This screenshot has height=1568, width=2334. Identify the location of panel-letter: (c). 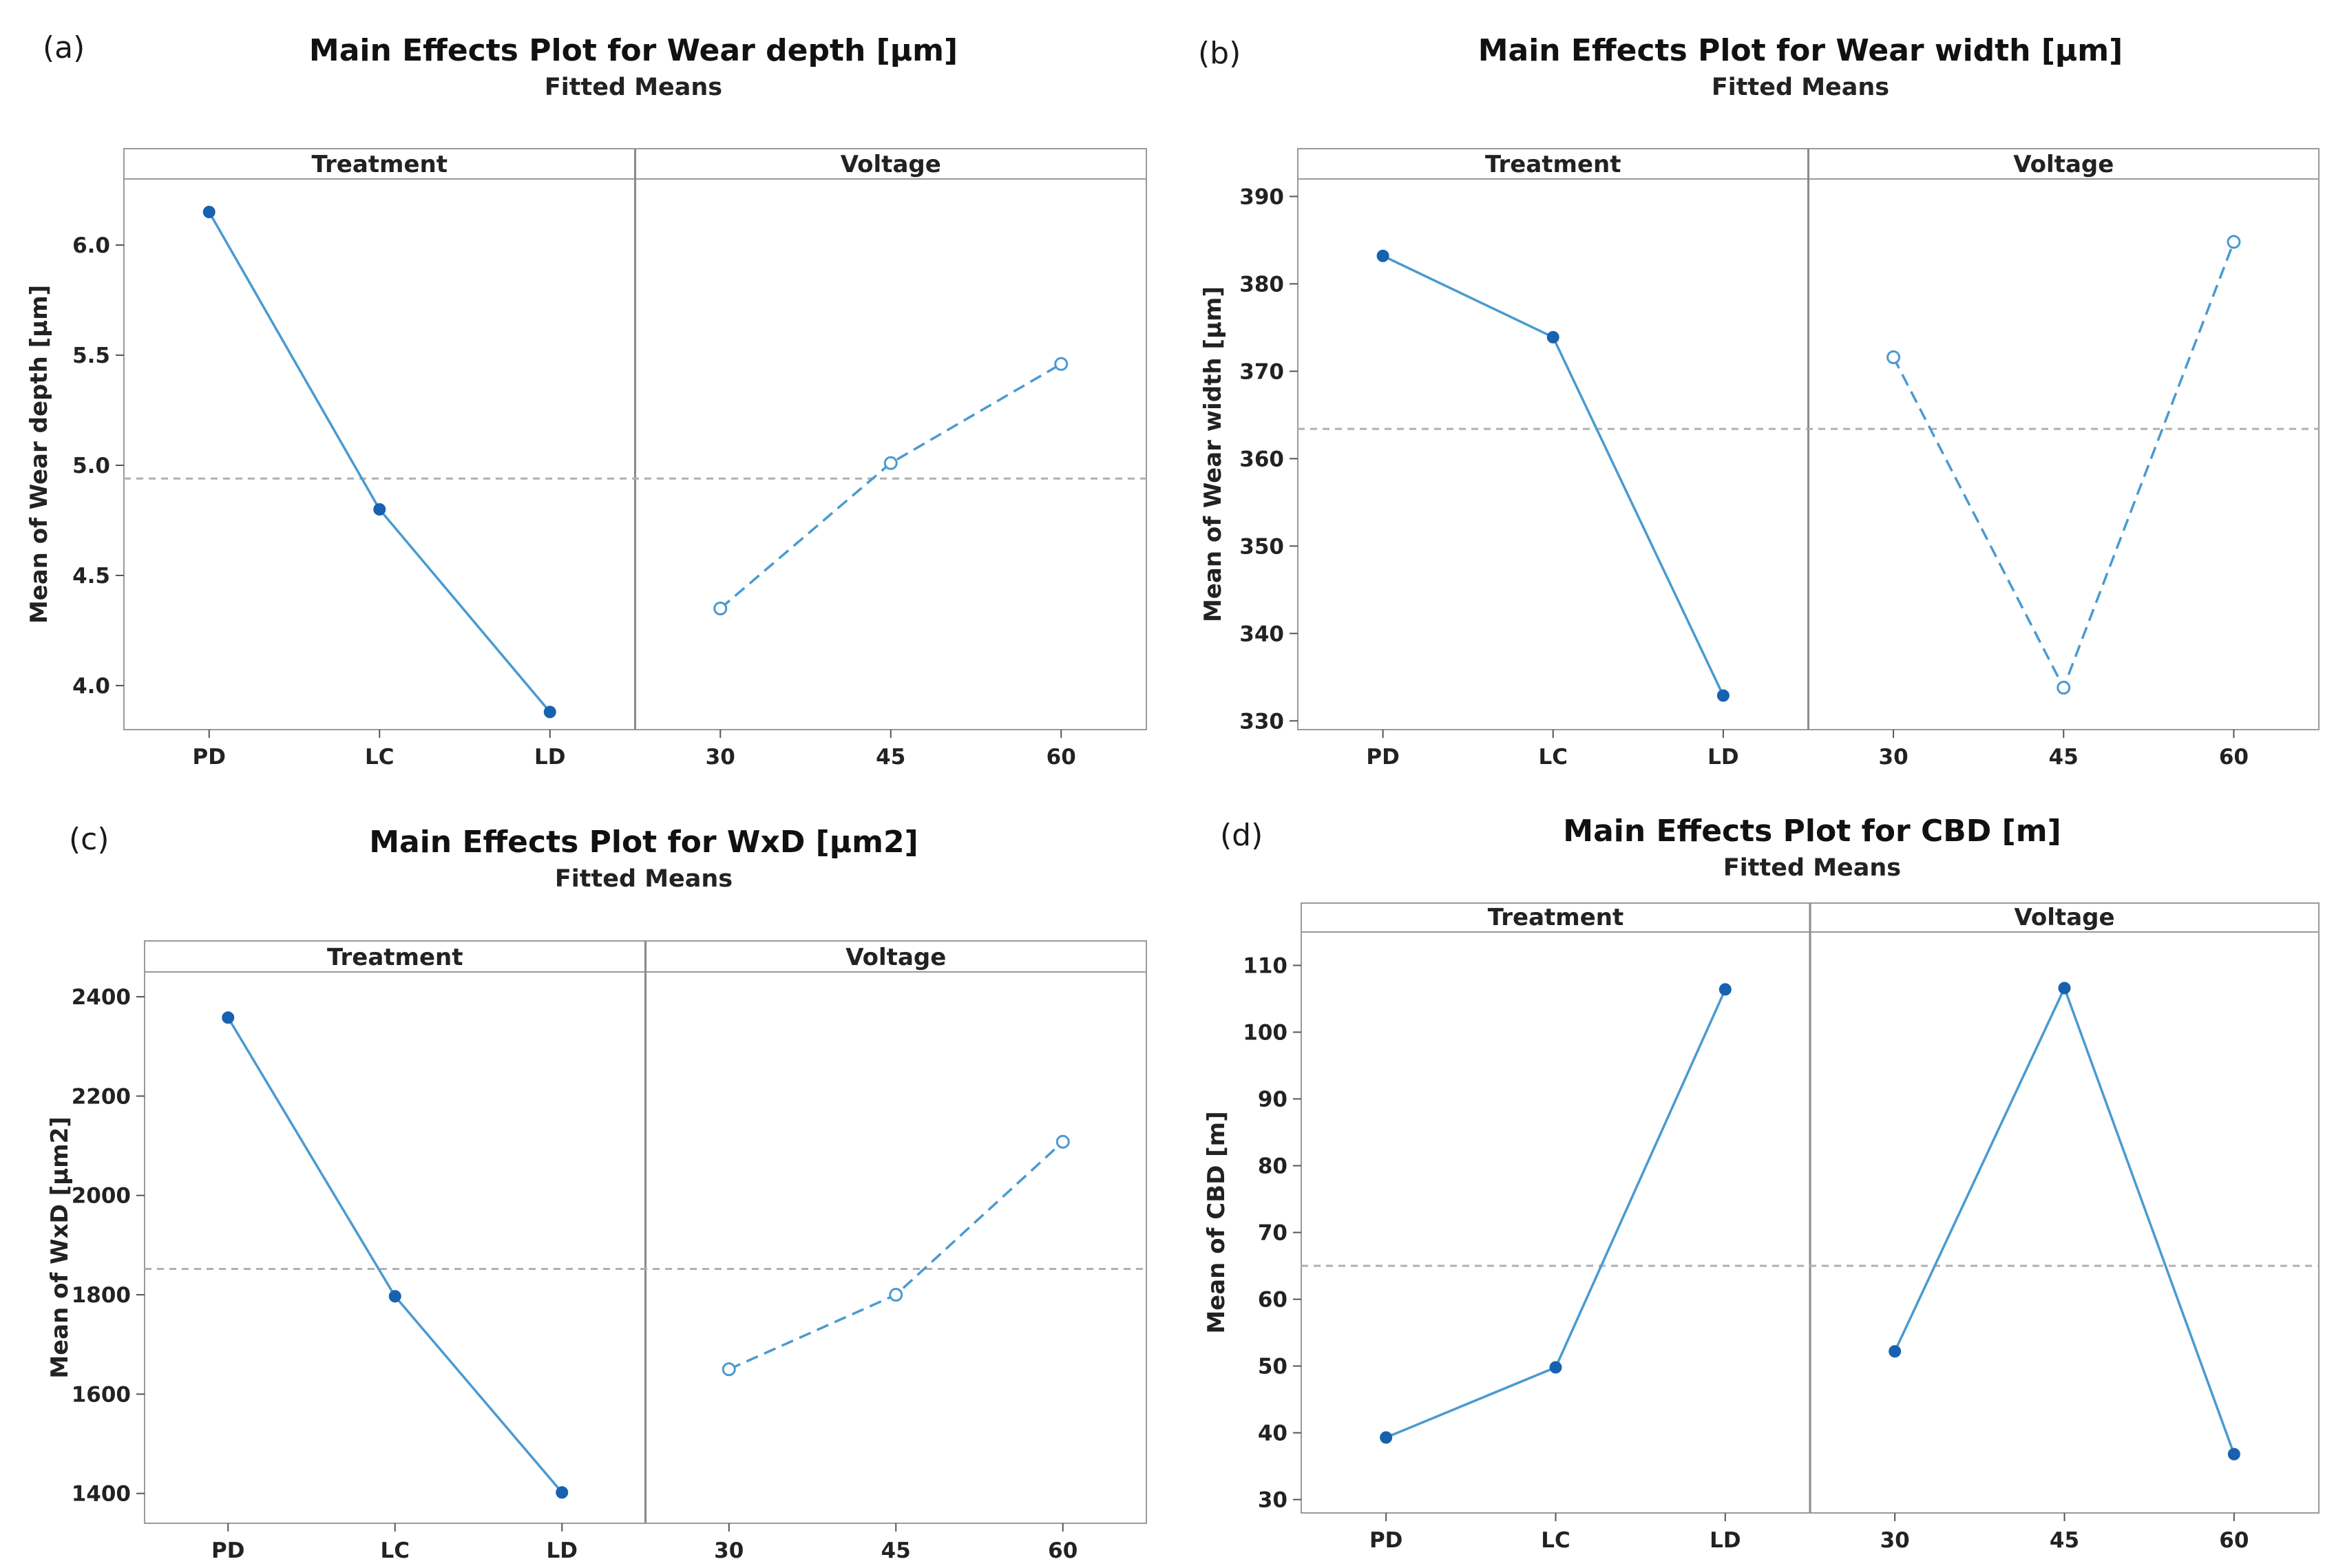
(89, 839).